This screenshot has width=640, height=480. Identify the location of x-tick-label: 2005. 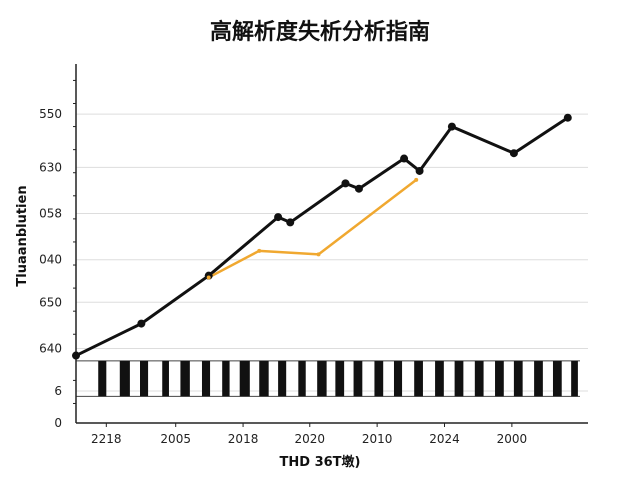
(175, 439).